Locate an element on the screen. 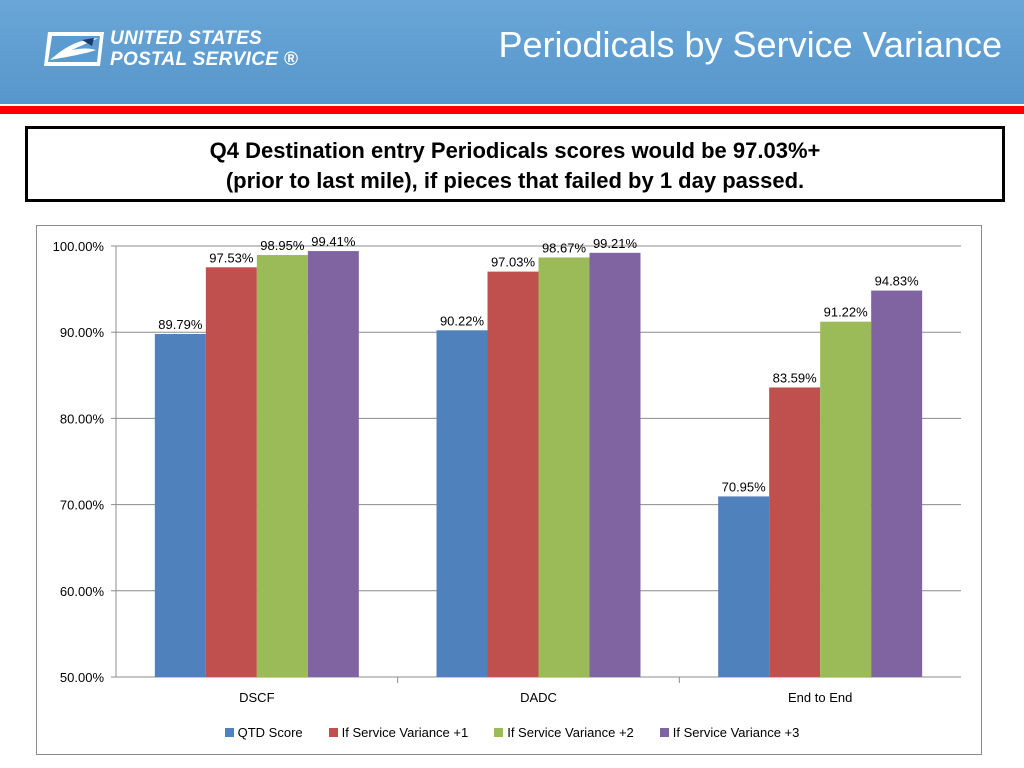 This screenshot has width=1024, height=768. y-tick-label: 90.00% is located at coordinates (82, 332).